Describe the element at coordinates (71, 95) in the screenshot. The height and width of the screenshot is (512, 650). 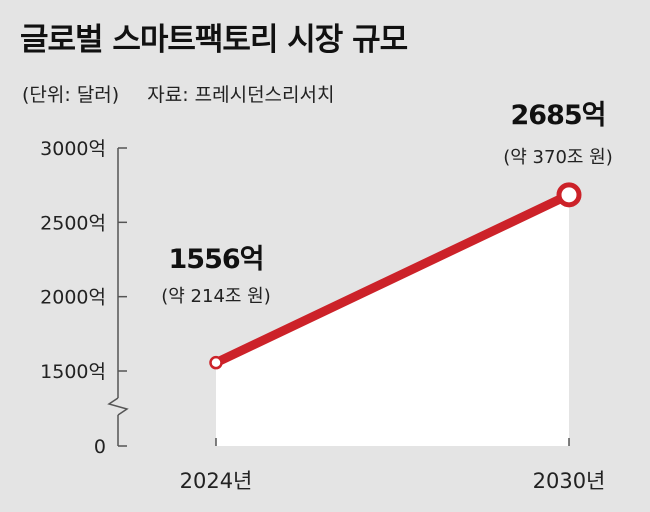
I see `unit-note: (단위: 달러)` at that location.